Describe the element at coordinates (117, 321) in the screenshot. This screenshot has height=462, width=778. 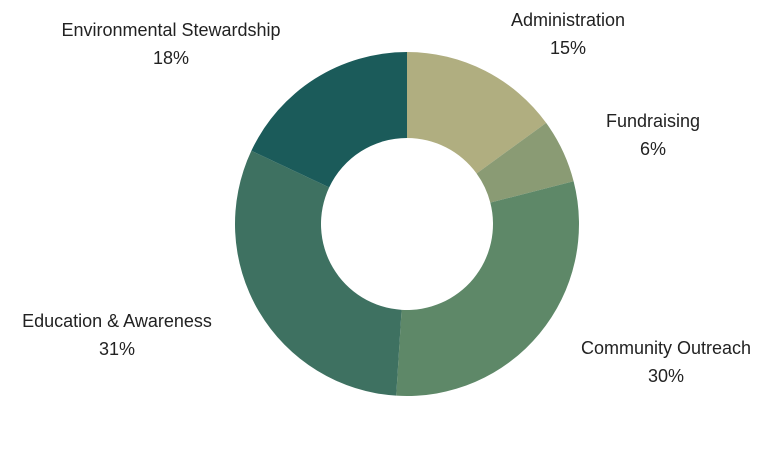
I see `label-education-awareness-name: Education & Awareness` at that location.